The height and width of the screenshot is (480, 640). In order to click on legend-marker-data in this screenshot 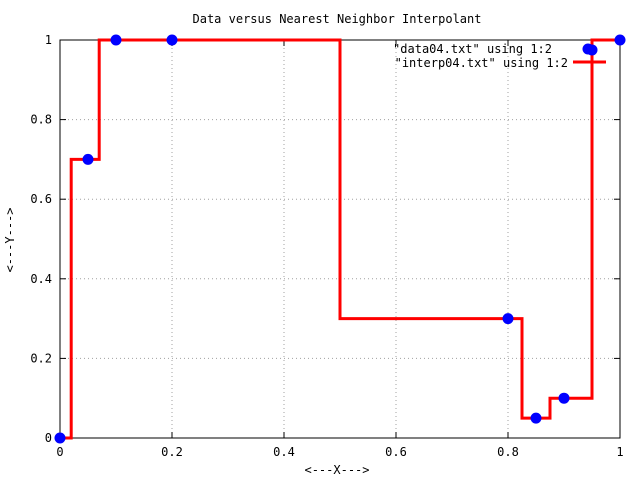, I will do `click(588, 49)`.